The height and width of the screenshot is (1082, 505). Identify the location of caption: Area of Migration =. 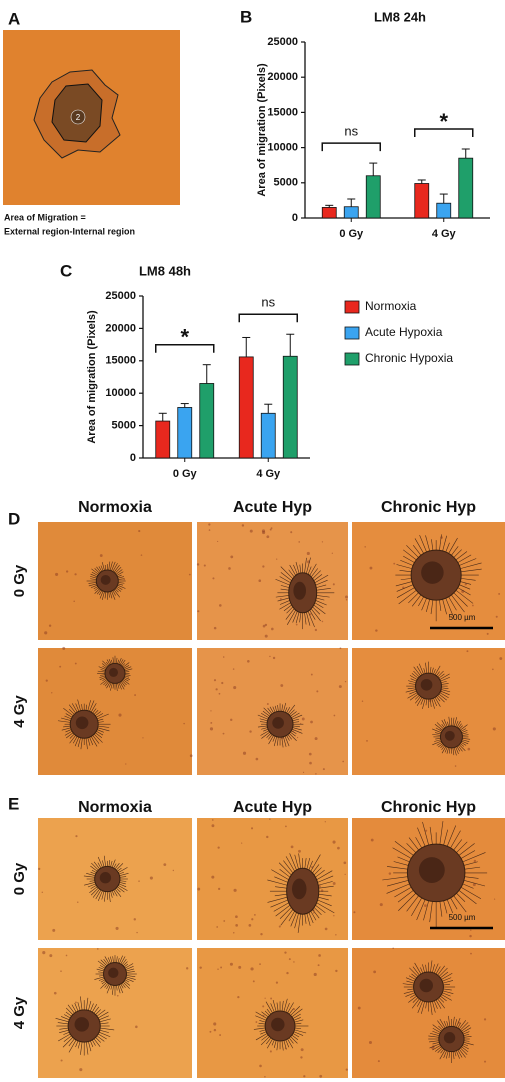
(45, 217).